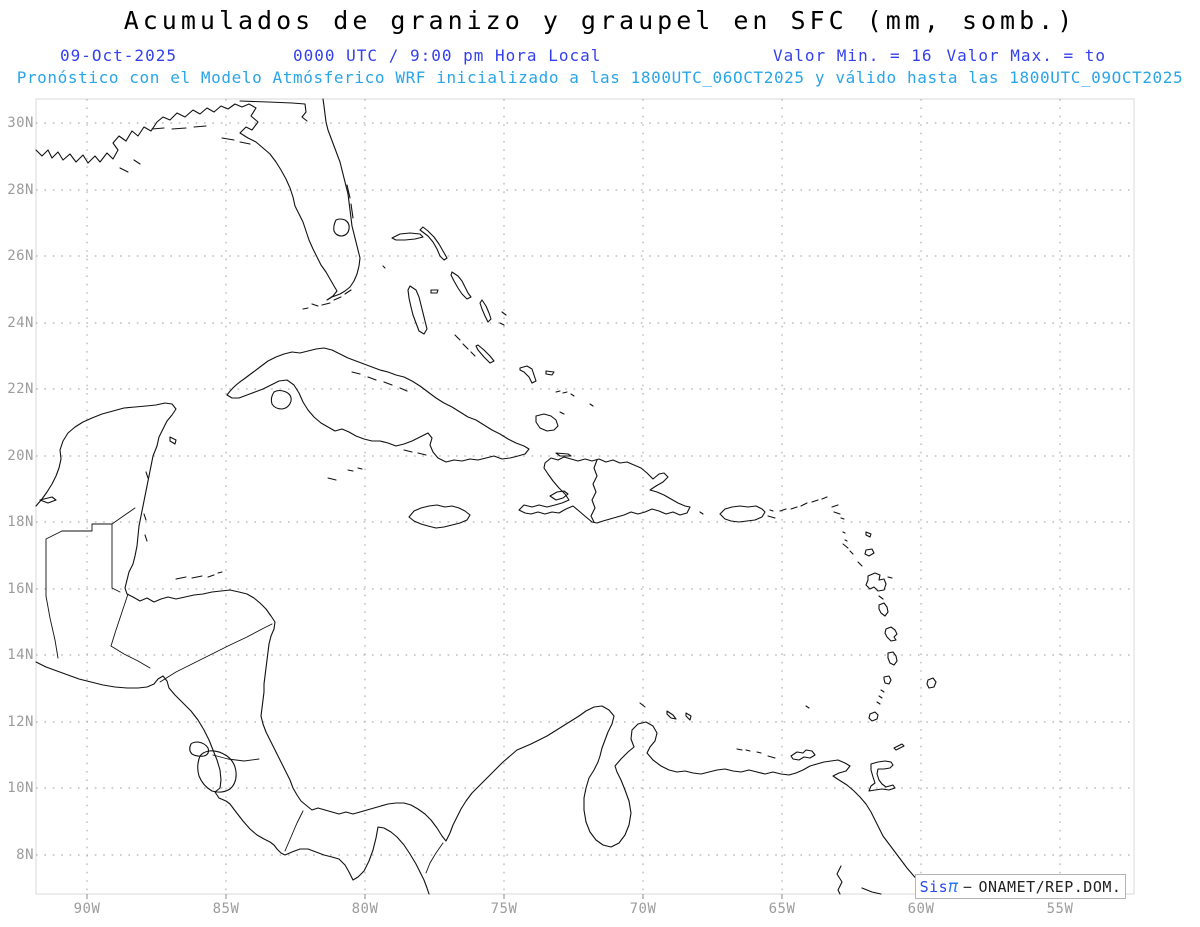  Describe the element at coordinates (504, 909) in the screenshot. I see `lon-tick-label: 75W` at that location.